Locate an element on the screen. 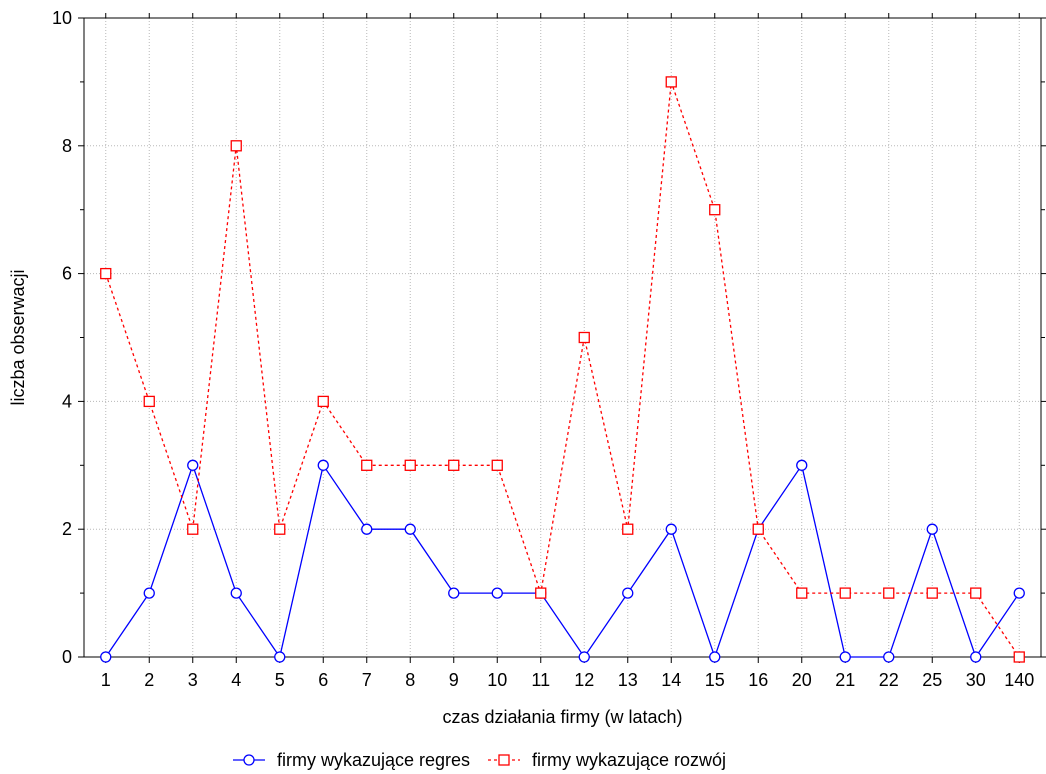 The width and height of the screenshot is (1046, 774). x-tick-label: 5 is located at coordinates (280, 680).